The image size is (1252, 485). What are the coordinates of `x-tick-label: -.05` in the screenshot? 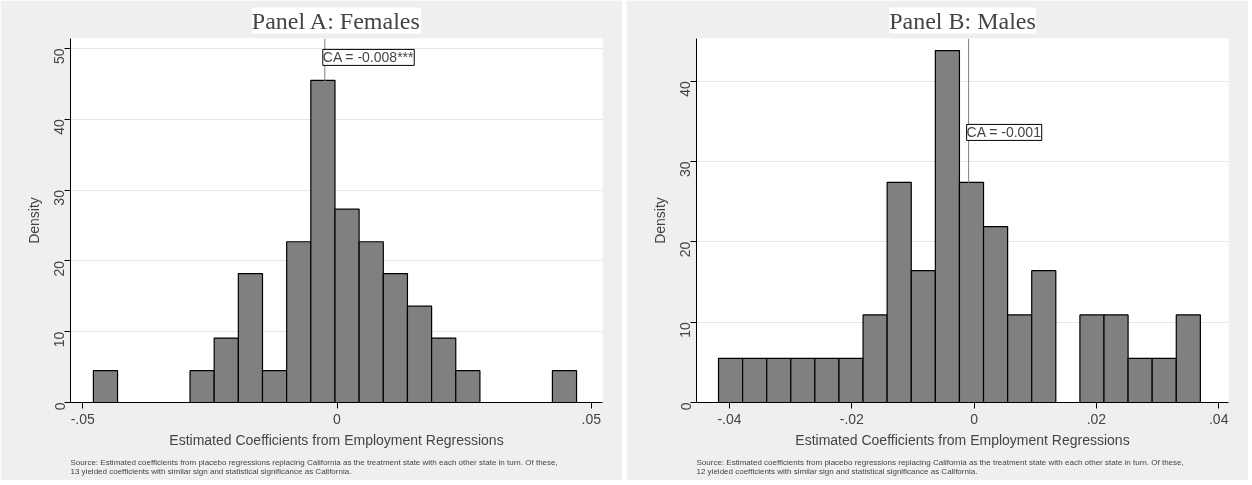 It's located at (82, 418).